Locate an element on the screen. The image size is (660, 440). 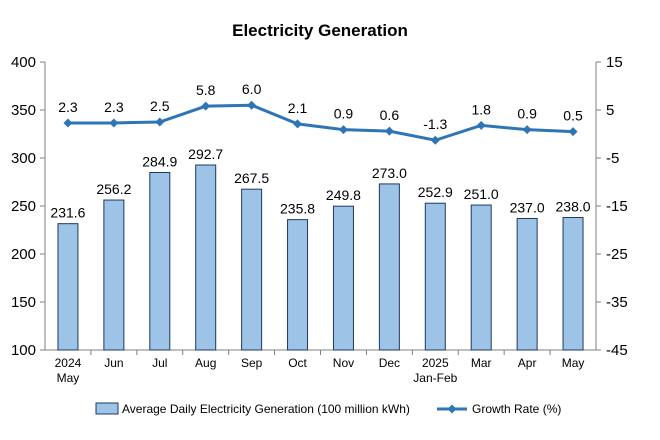
x-tick-label: 2024 is located at coordinates (68, 363).